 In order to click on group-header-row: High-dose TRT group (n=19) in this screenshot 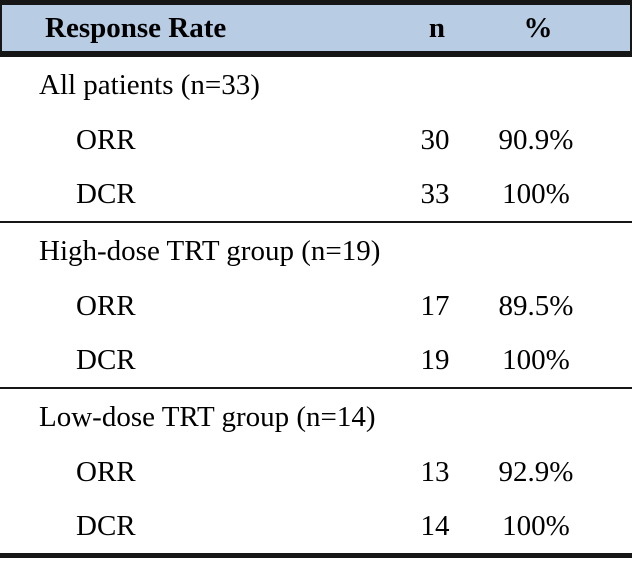, I will do `click(316, 251)`.